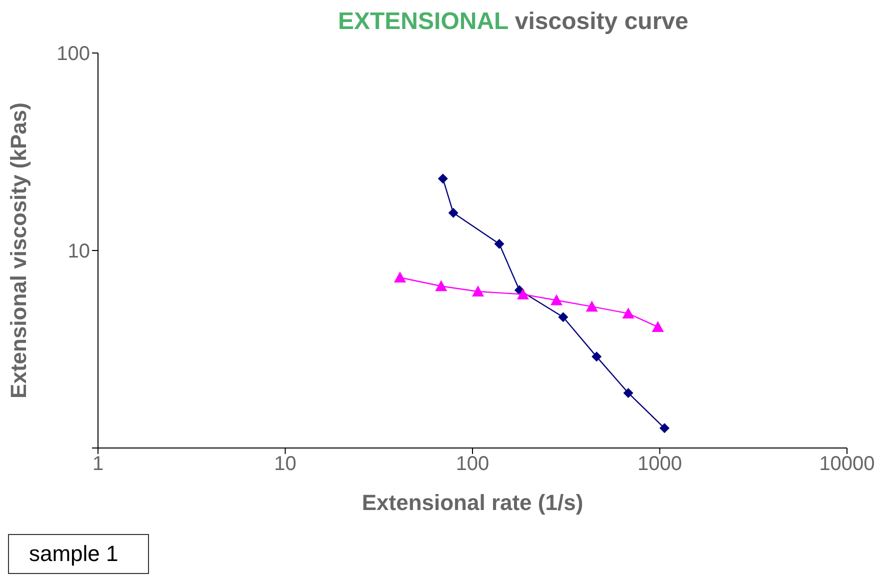 The width and height of the screenshot is (895, 586). Describe the element at coordinates (98, 464) in the screenshot. I see `x-tick-label: 1` at that location.